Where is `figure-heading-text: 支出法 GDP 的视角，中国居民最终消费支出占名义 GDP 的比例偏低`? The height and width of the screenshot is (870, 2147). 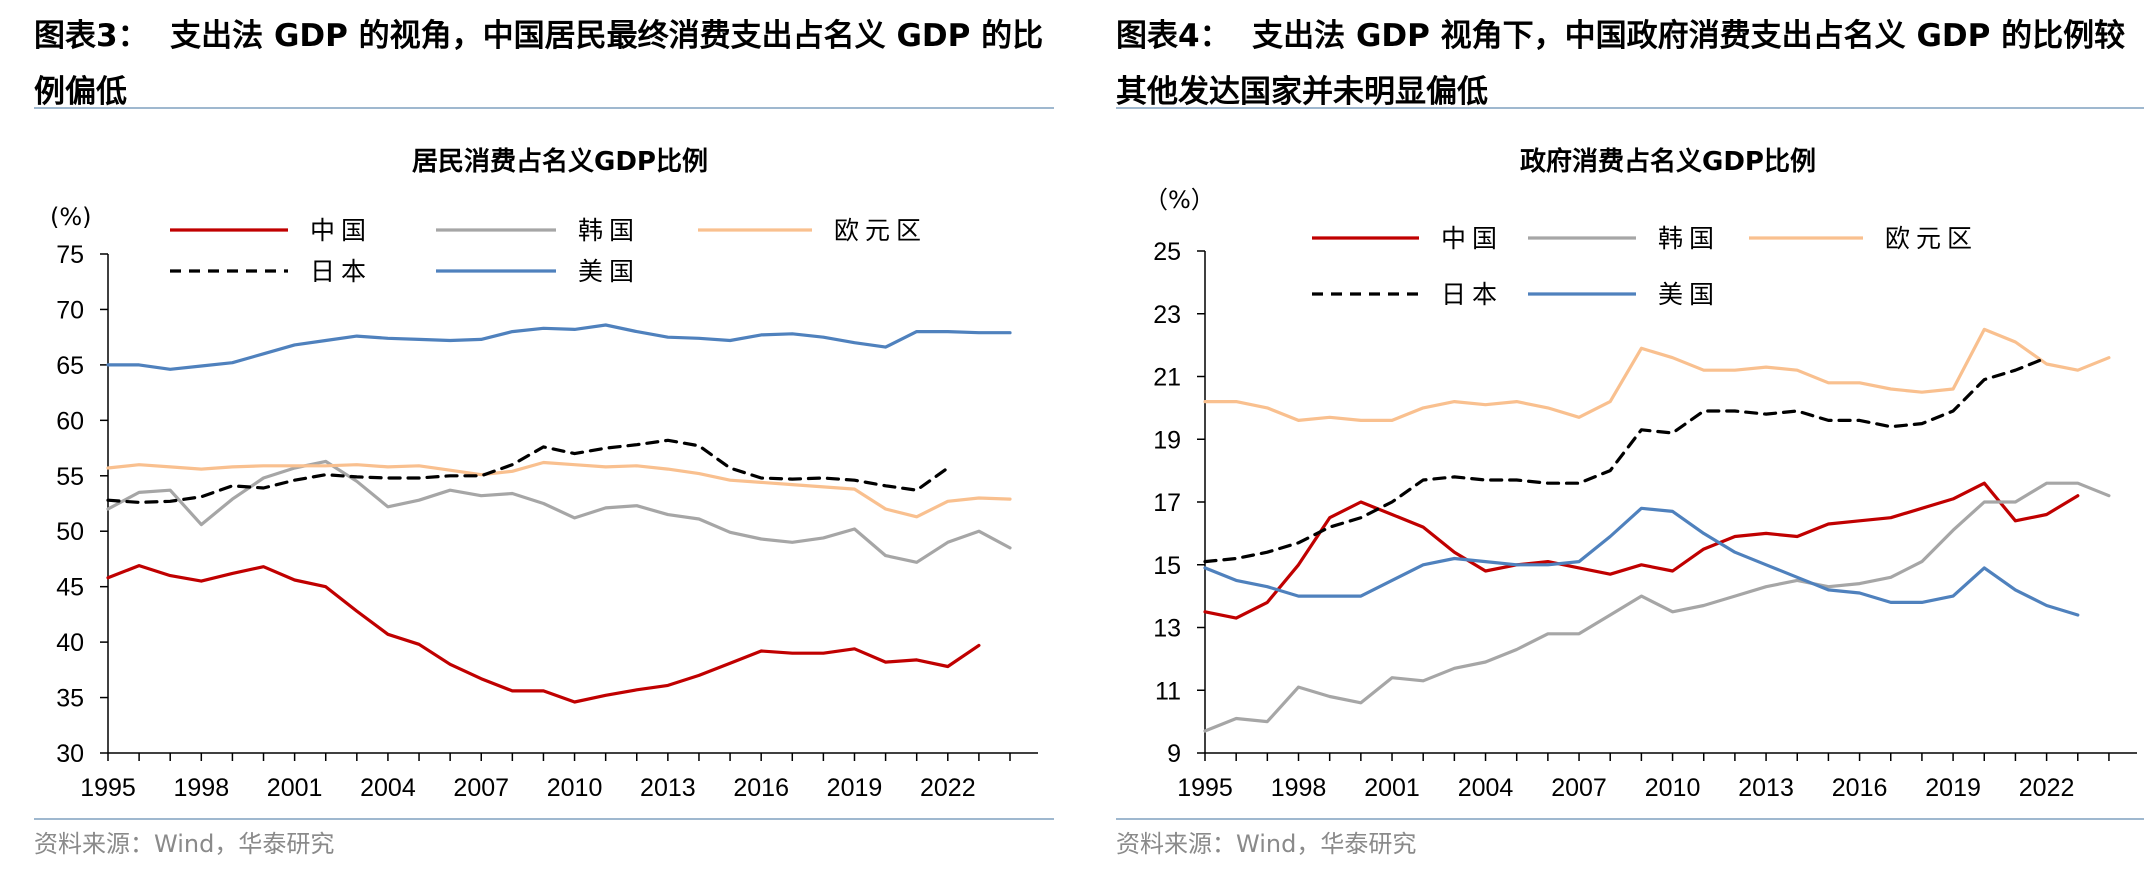
figure-heading-text: 支出法 GDP 的视角，中国居民最终消费支出占名义 GDP 的比例偏低 is located at coordinates (539, 64).